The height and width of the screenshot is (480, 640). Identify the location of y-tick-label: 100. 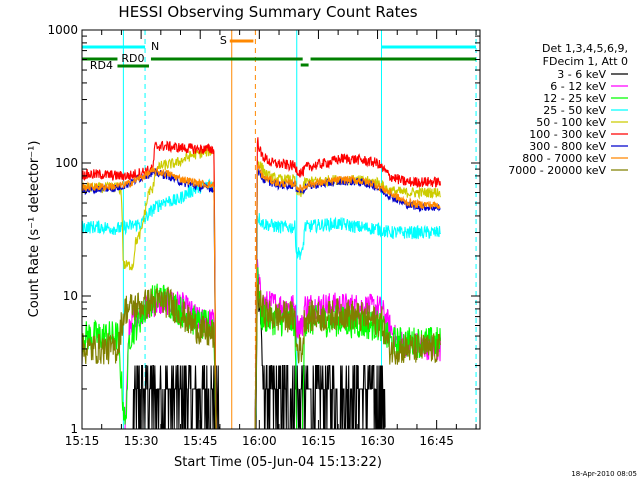
(66, 163).